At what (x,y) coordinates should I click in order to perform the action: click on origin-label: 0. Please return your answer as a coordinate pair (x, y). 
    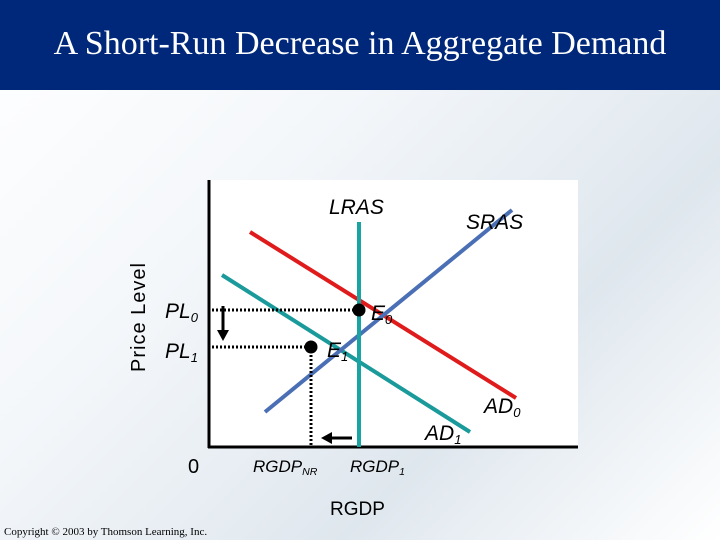
    Looking at the image, I should click on (194, 467).